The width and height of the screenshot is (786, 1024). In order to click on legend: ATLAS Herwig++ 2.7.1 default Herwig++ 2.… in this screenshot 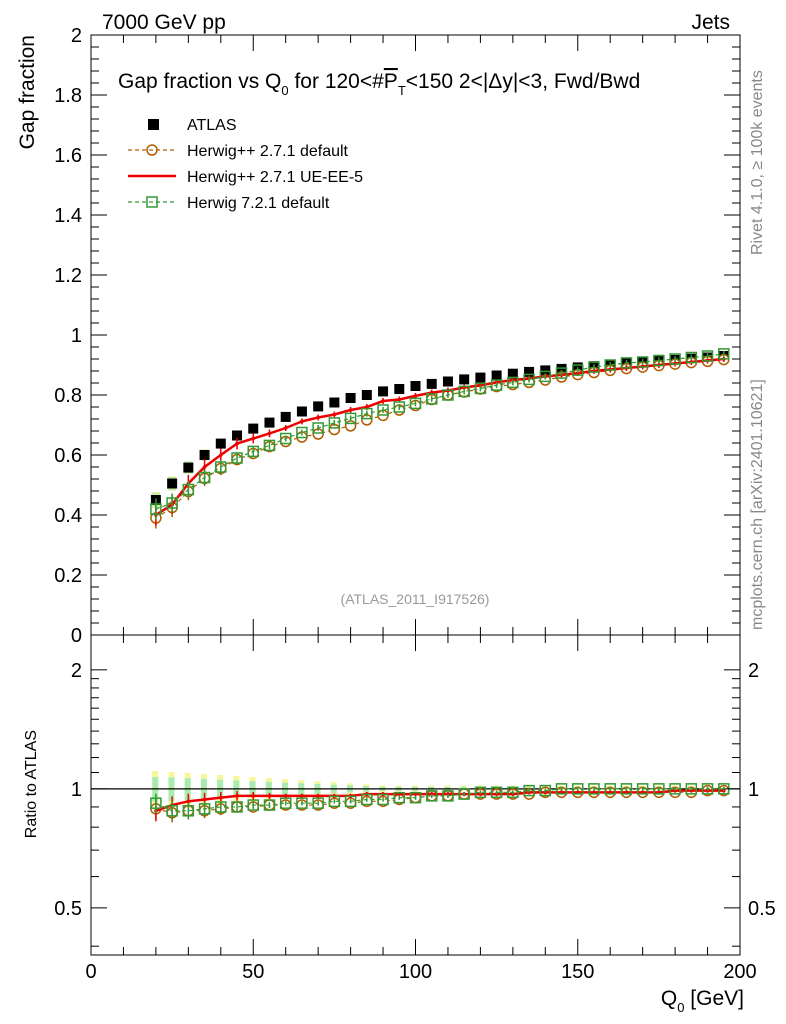, I will do `click(245, 164)`.